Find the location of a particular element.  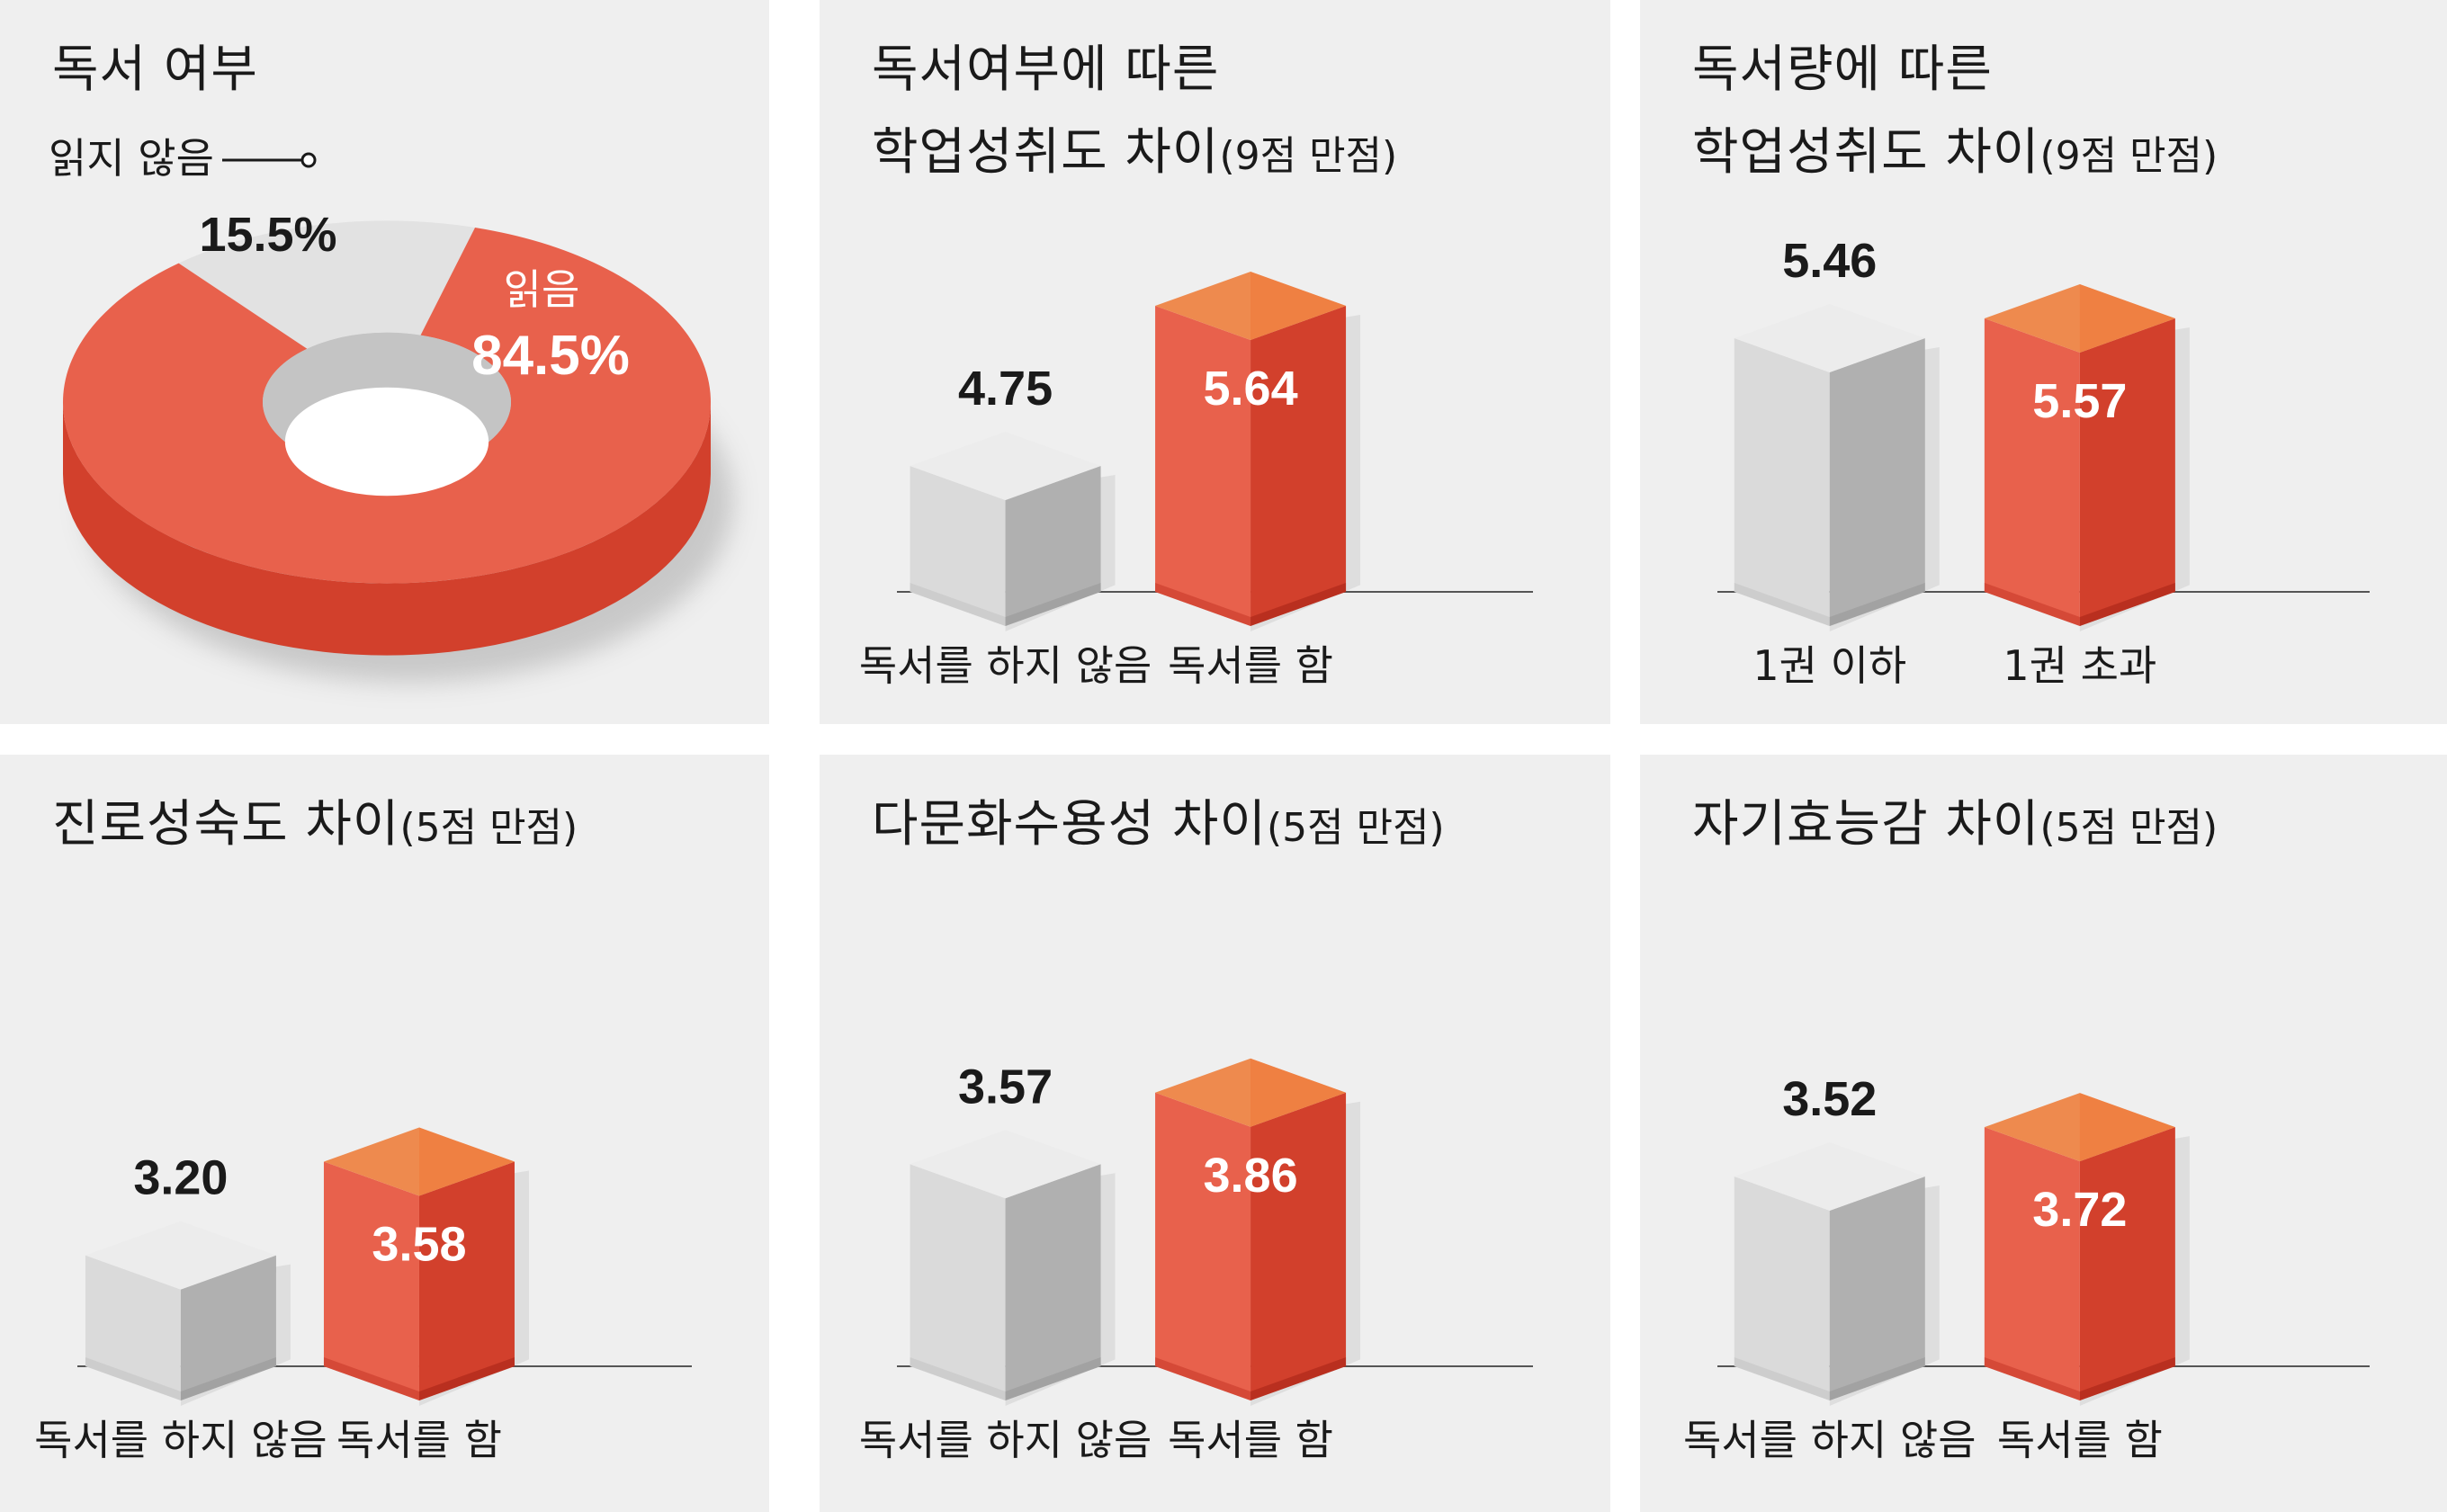

panel-title: 자기효능감 차이(5점 만점) is located at coordinates (2044, 863).